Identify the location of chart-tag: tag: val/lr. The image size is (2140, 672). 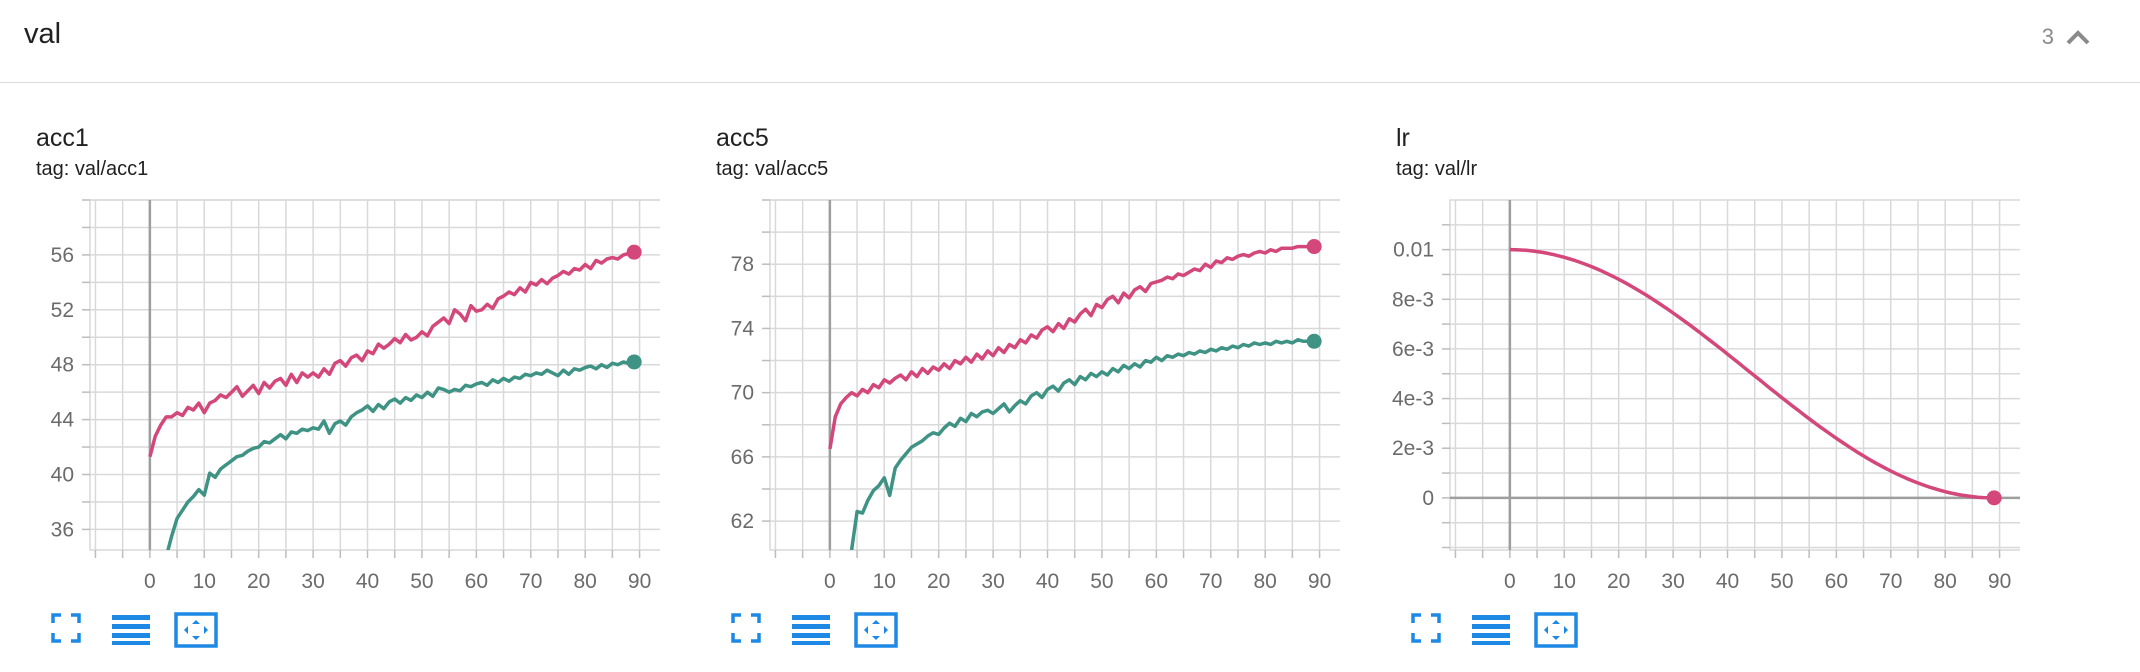
(1437, 169).